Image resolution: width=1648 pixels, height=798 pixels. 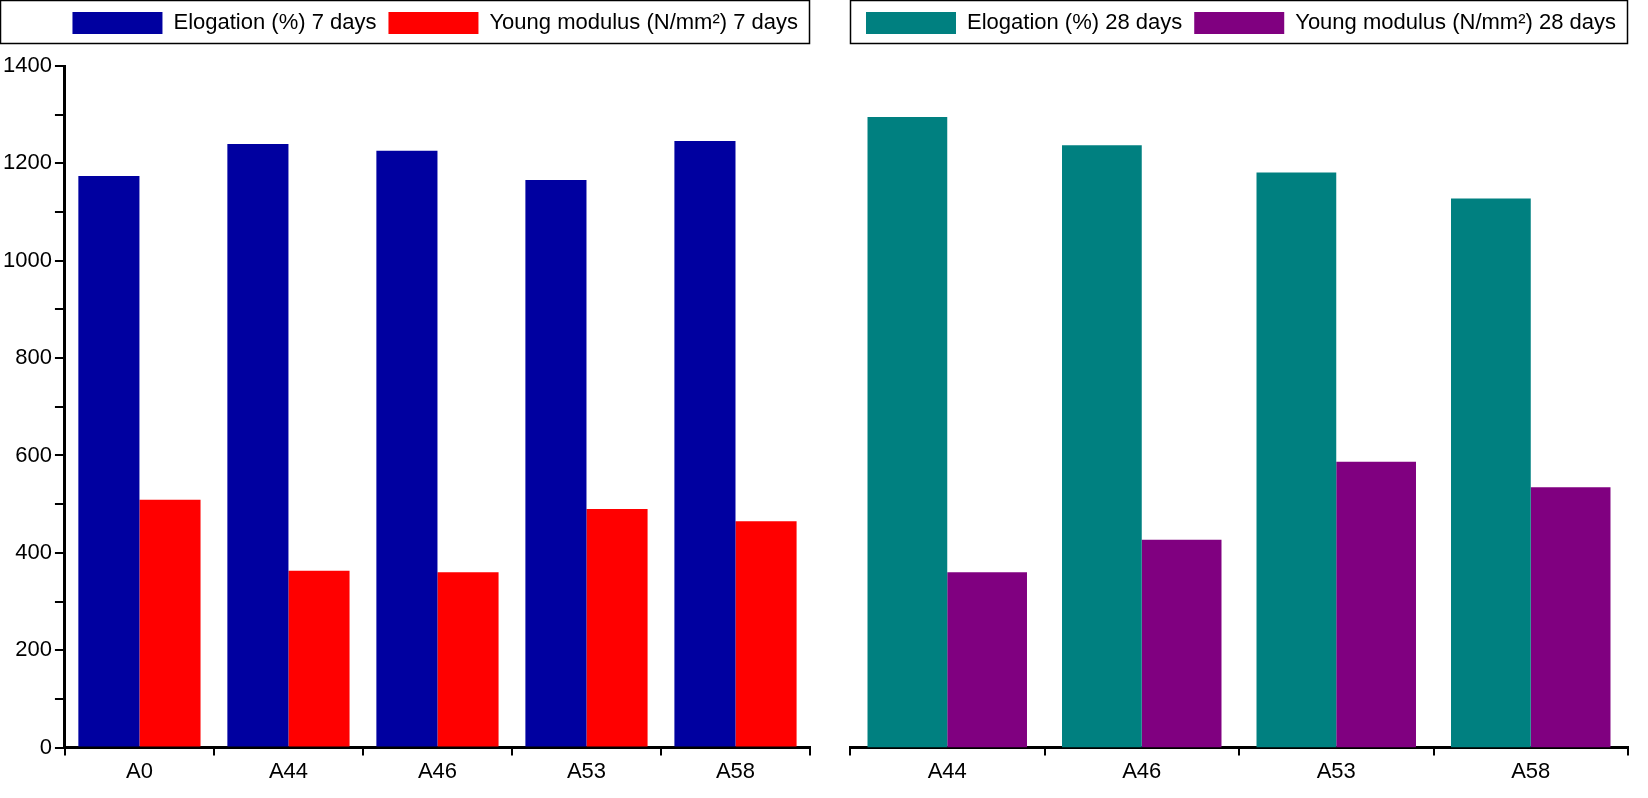 I want to click on x-tick-label: A0, so click(x=139, y=770).